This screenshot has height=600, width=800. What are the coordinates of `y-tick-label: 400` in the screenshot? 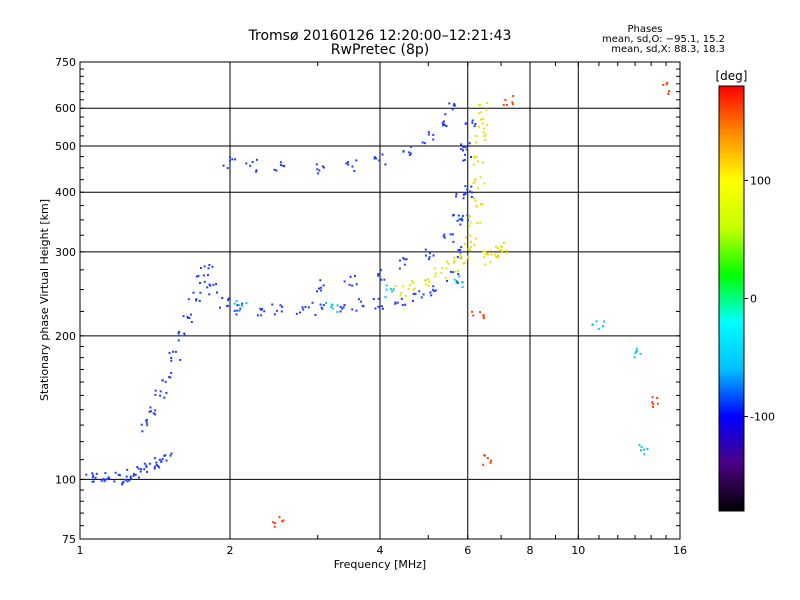 It's located at (65, 192).